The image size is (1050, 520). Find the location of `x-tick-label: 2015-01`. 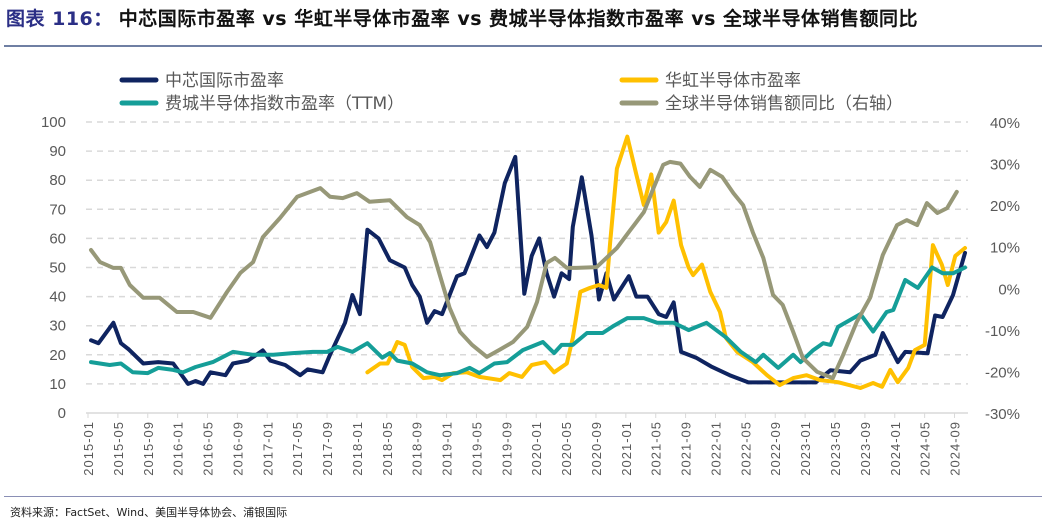

x-tick-label: 2015-01 is located at coordinates (88, 448).